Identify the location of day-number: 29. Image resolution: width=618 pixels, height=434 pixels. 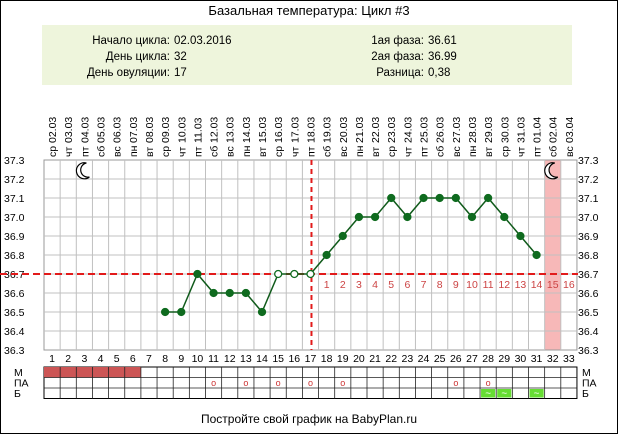
(504, 359).